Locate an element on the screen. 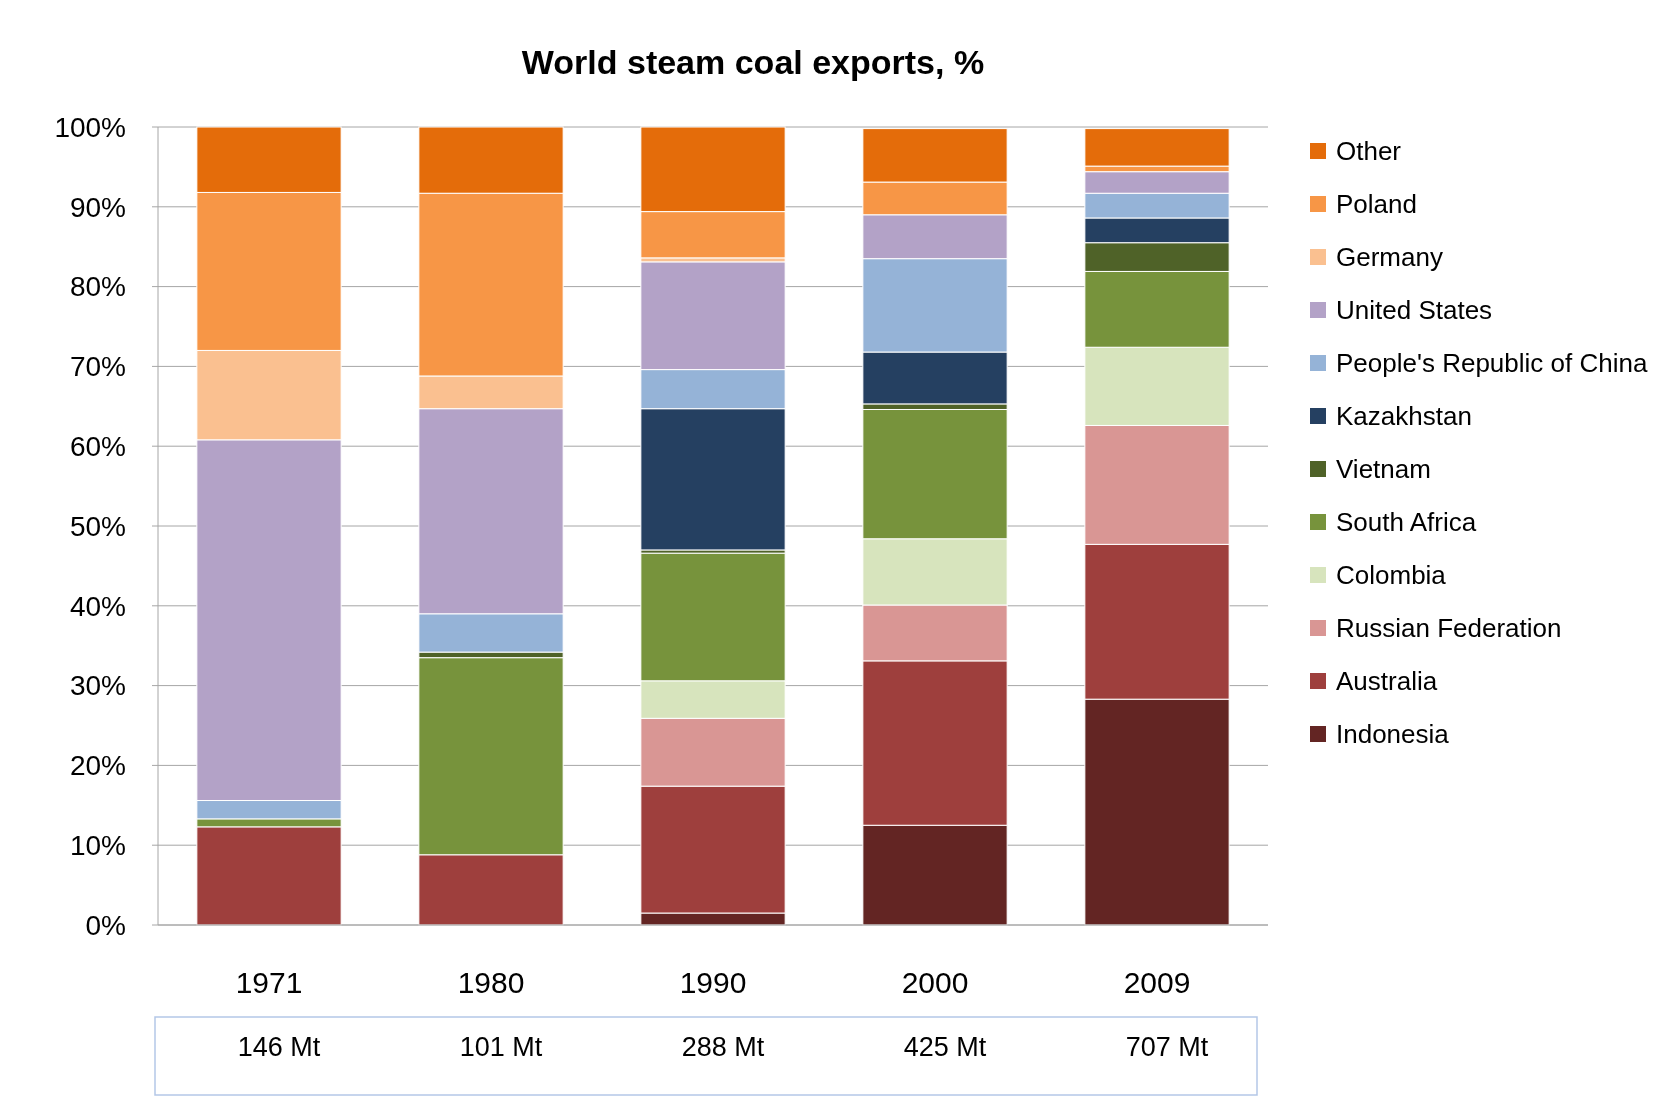 The image size is (1678, 1103). legend-label: South Africa is located at coordinates (1406, 522).